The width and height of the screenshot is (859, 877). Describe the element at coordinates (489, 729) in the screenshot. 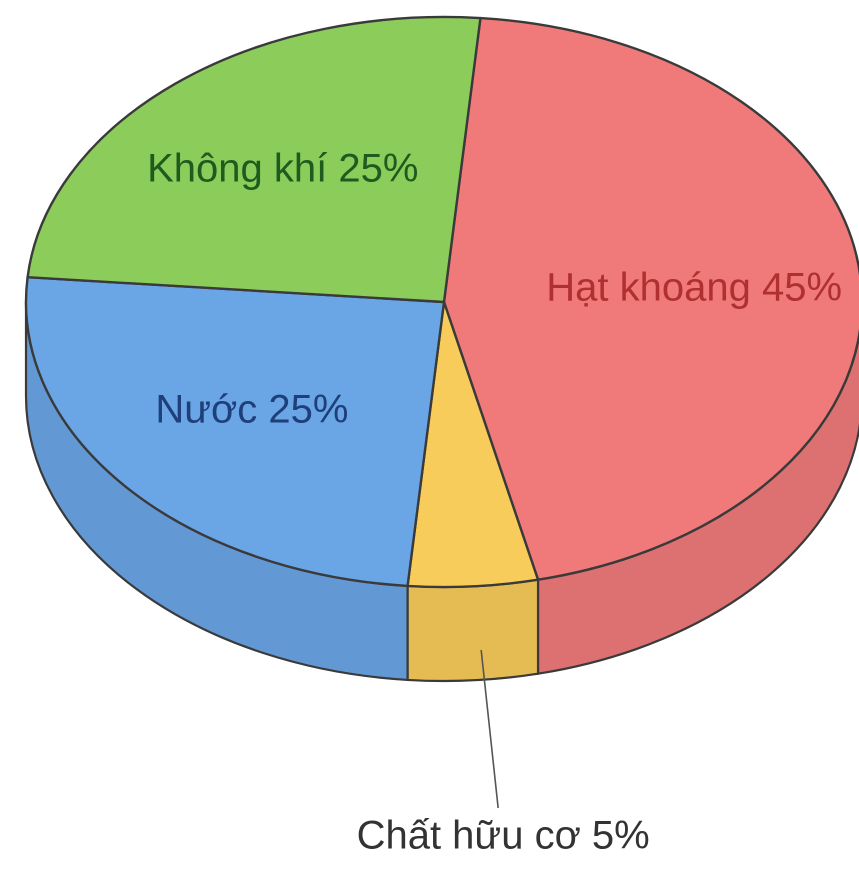

I see `pie-leader-line` at that location.